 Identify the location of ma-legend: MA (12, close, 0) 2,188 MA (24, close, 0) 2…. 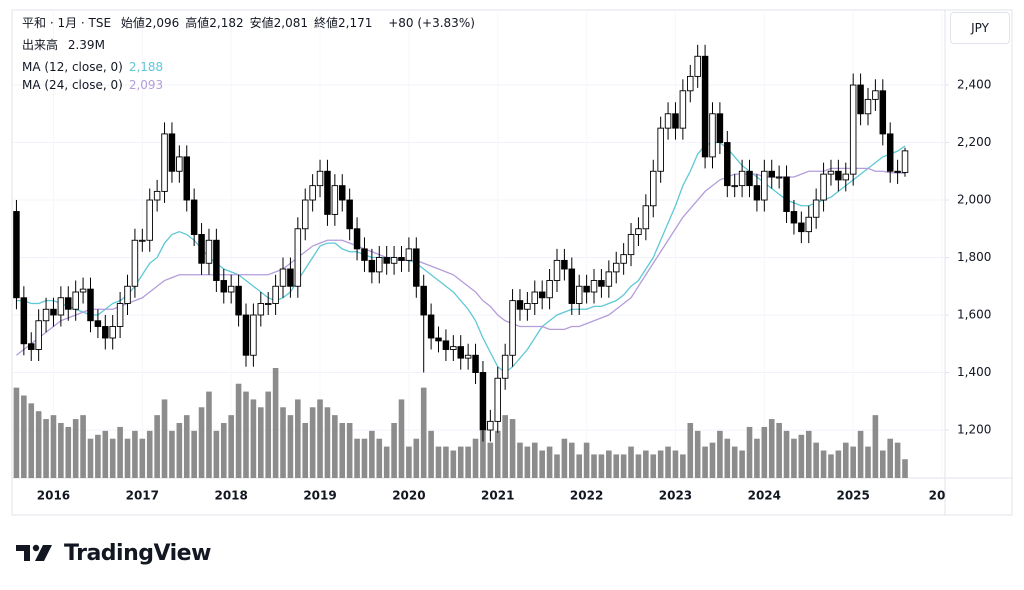
(95, 76).